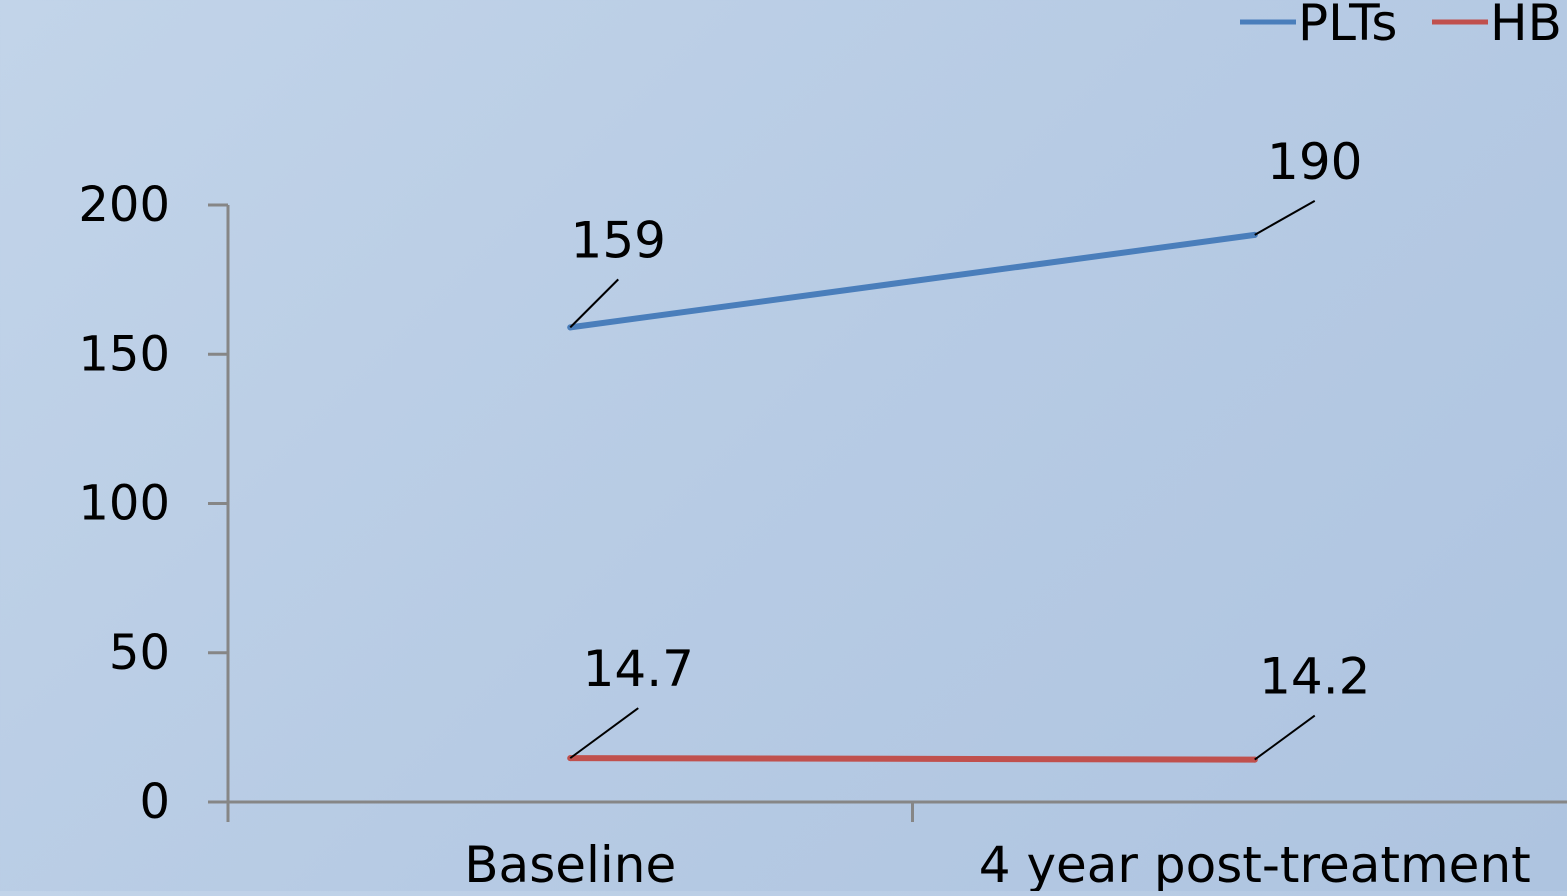  Describe the element at coordinates (154, 802) in the screenshot. I see `y-tick-label: 0` at that location.